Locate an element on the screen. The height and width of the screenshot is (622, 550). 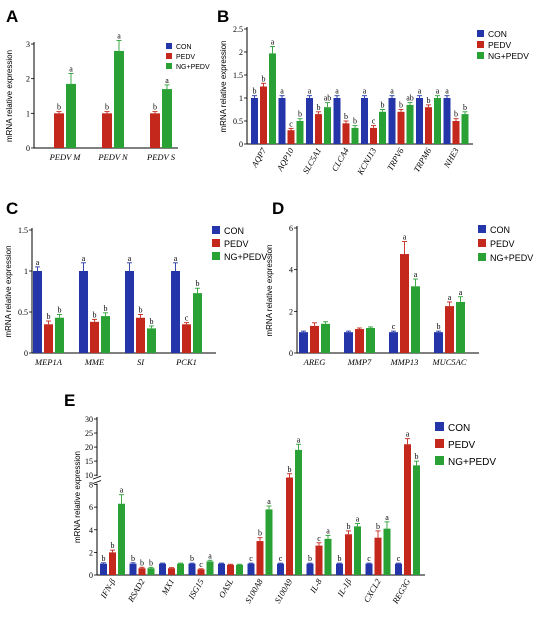
x-tick-label: KCNJ13 is located at coordinates (366, 161).